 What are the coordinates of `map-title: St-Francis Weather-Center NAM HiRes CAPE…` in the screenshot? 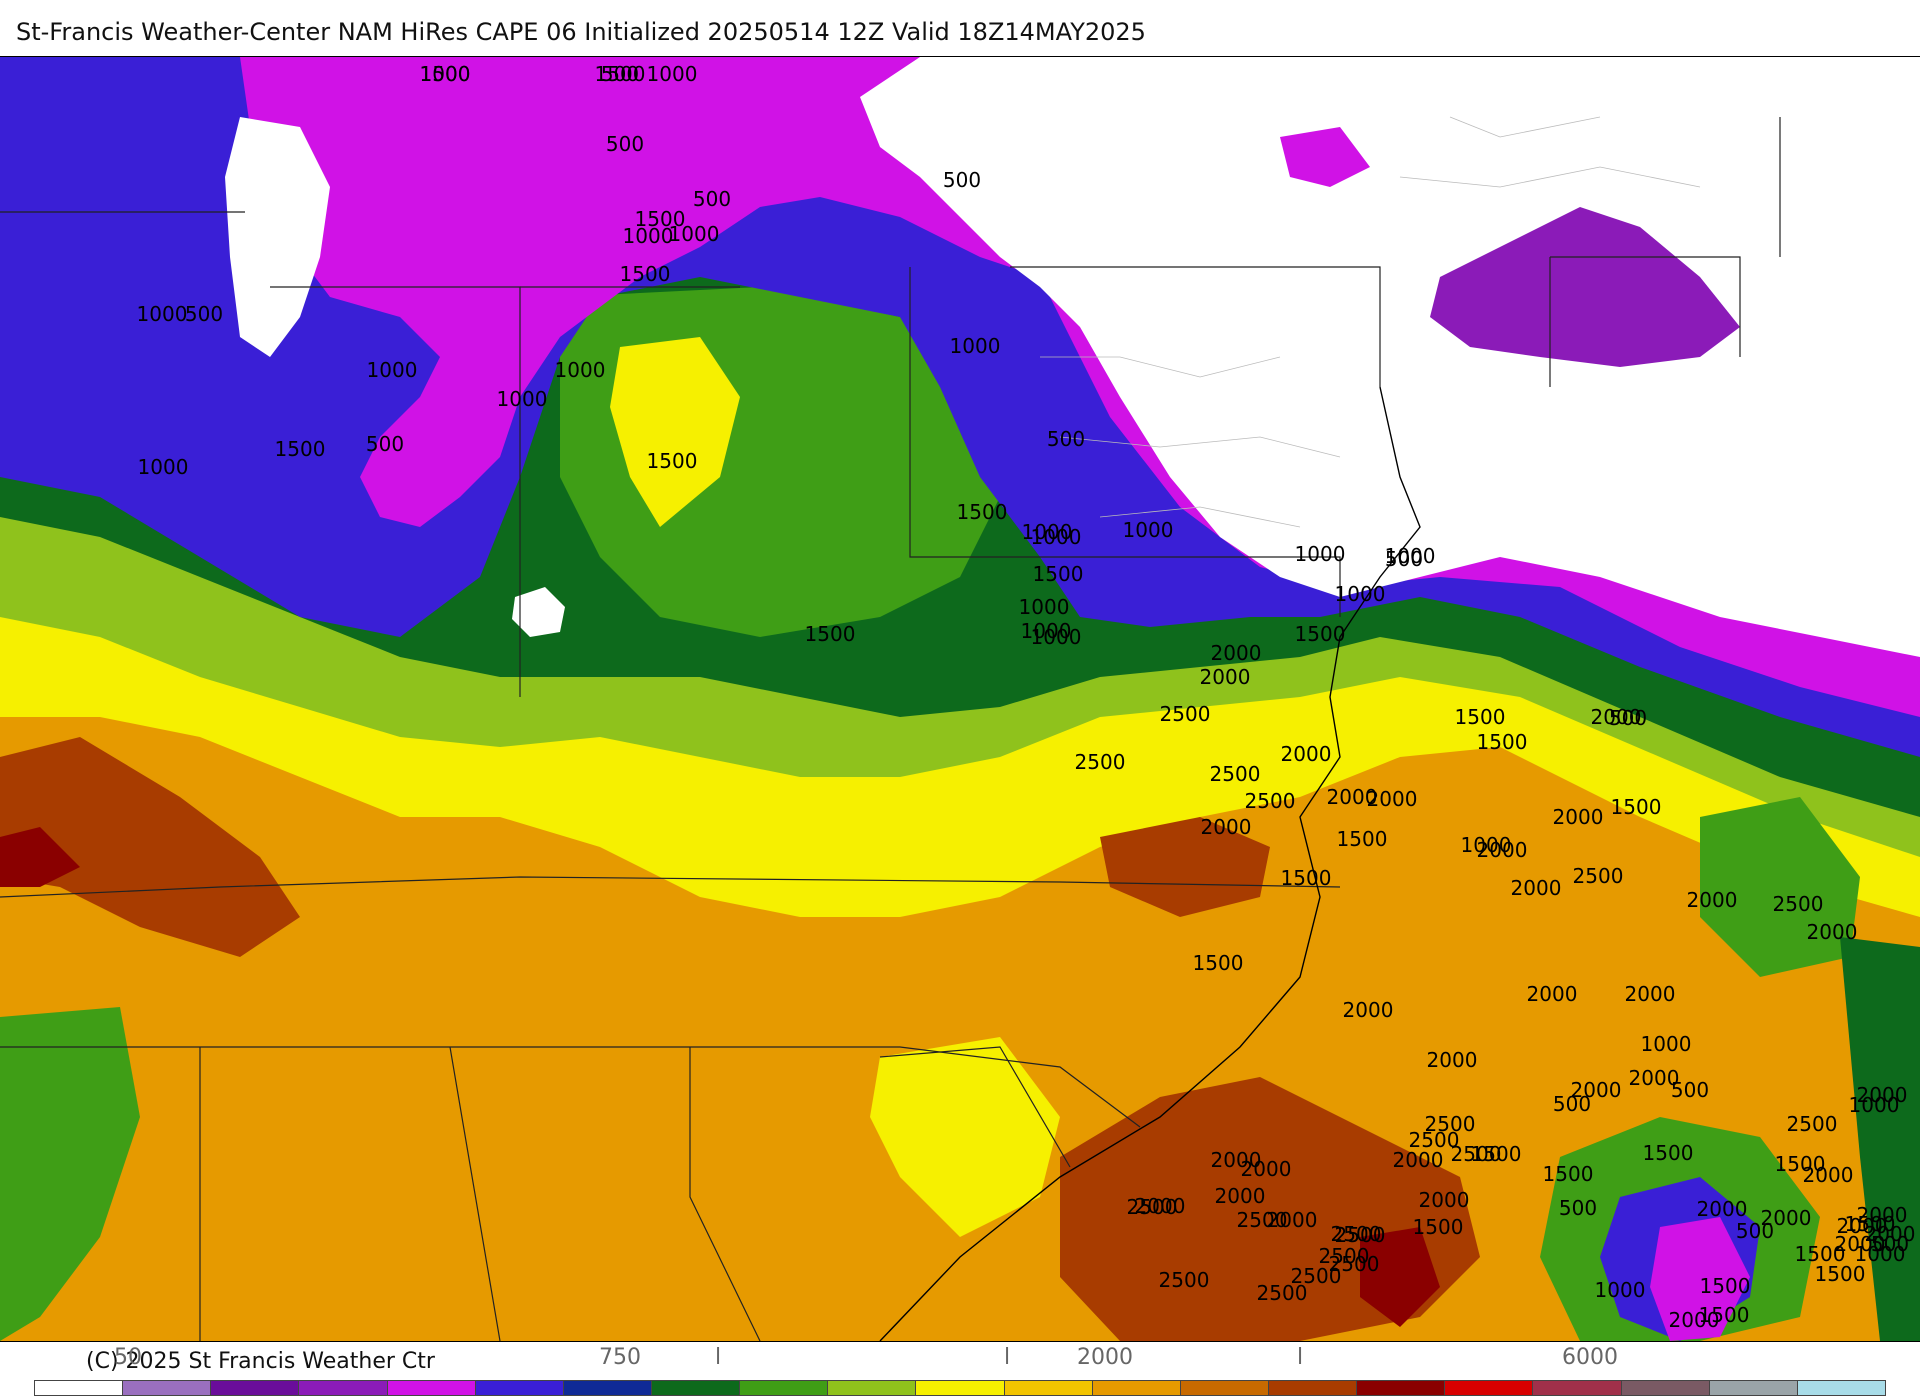 It's located at (581, 32).